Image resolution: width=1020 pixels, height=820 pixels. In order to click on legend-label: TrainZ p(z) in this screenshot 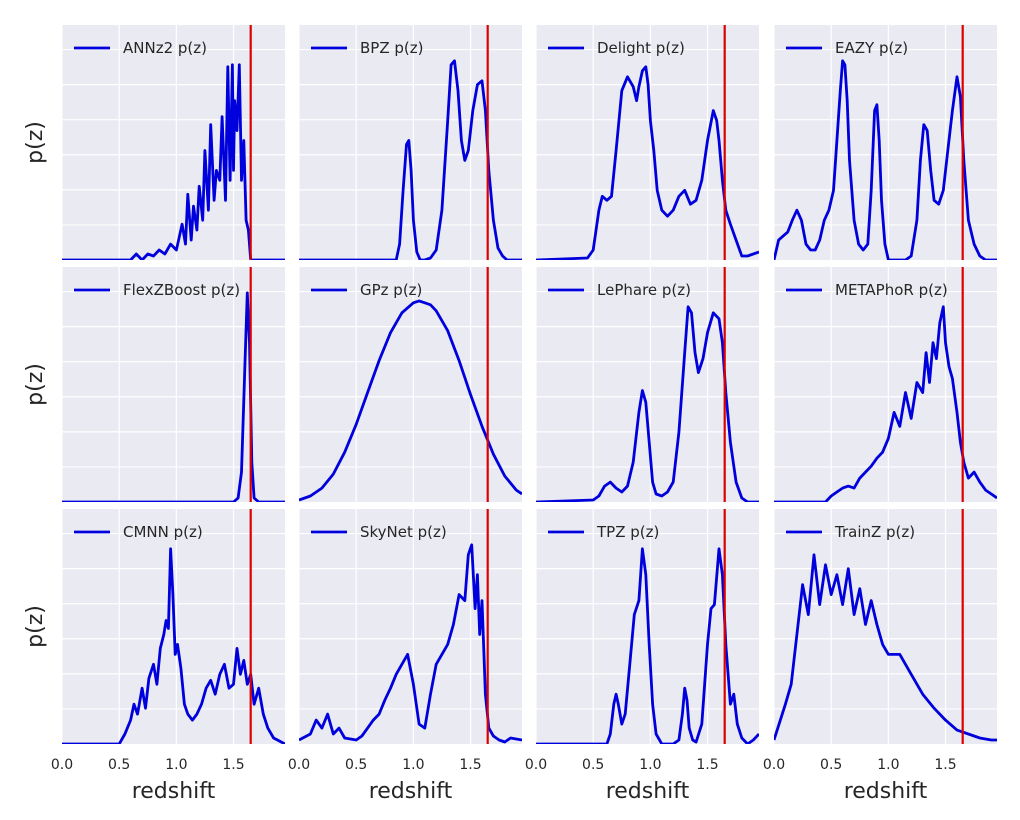, I will do `click(874, 532)`.